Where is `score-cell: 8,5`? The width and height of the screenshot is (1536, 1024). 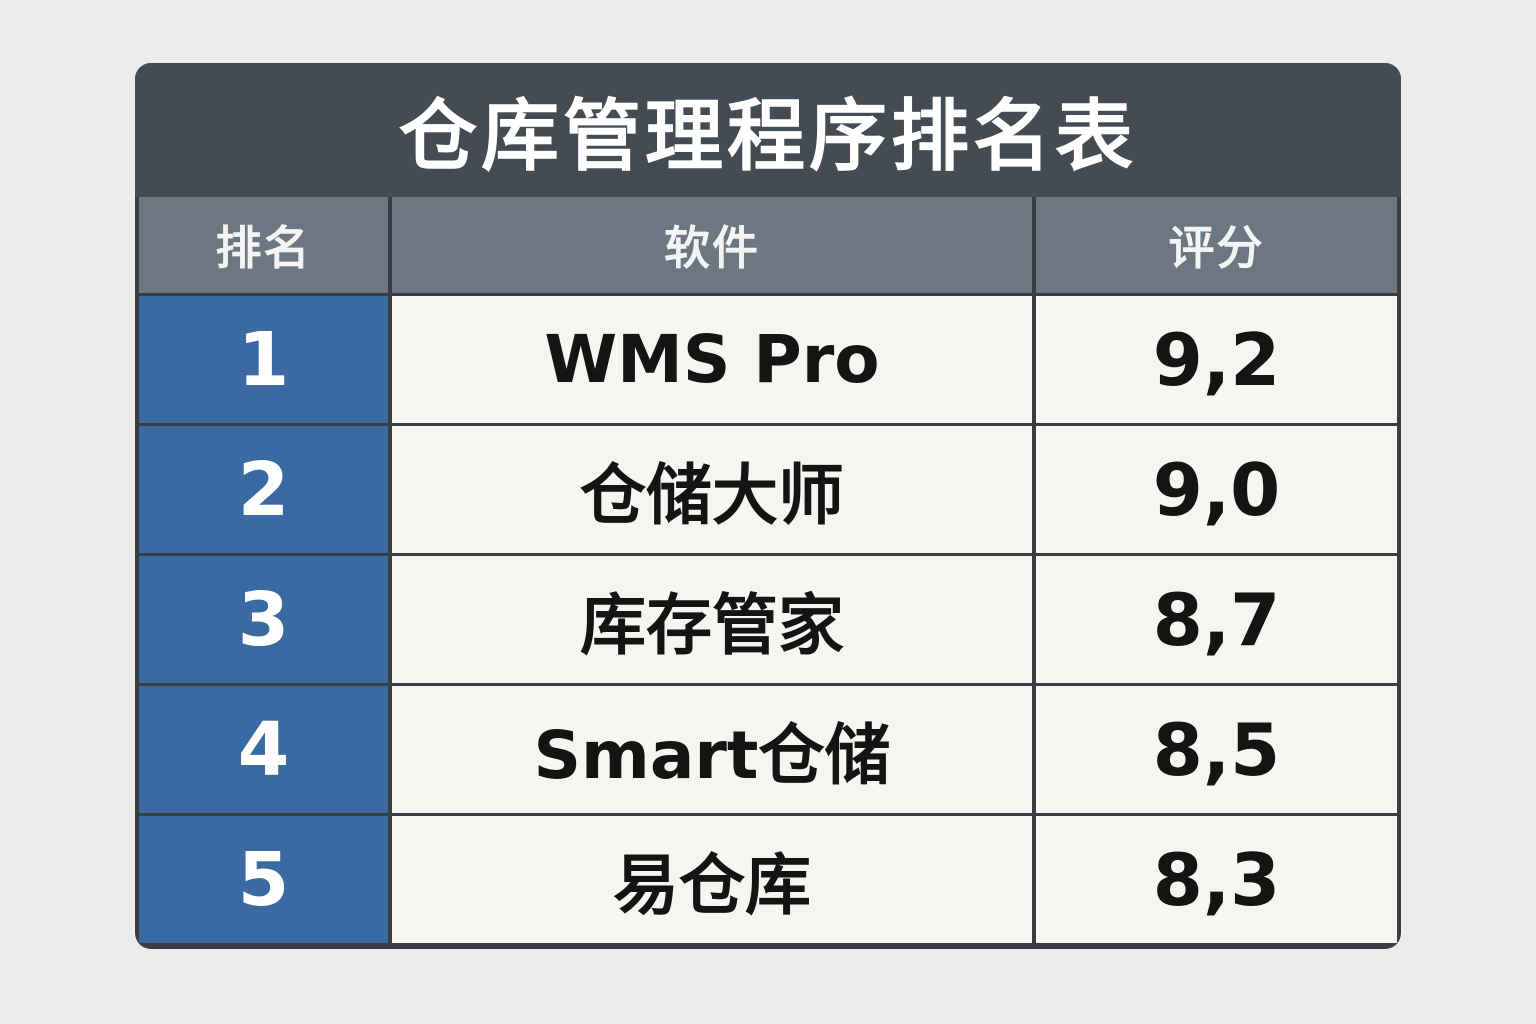
score-cell: 8,5 is located at coordinates (1216, 749).